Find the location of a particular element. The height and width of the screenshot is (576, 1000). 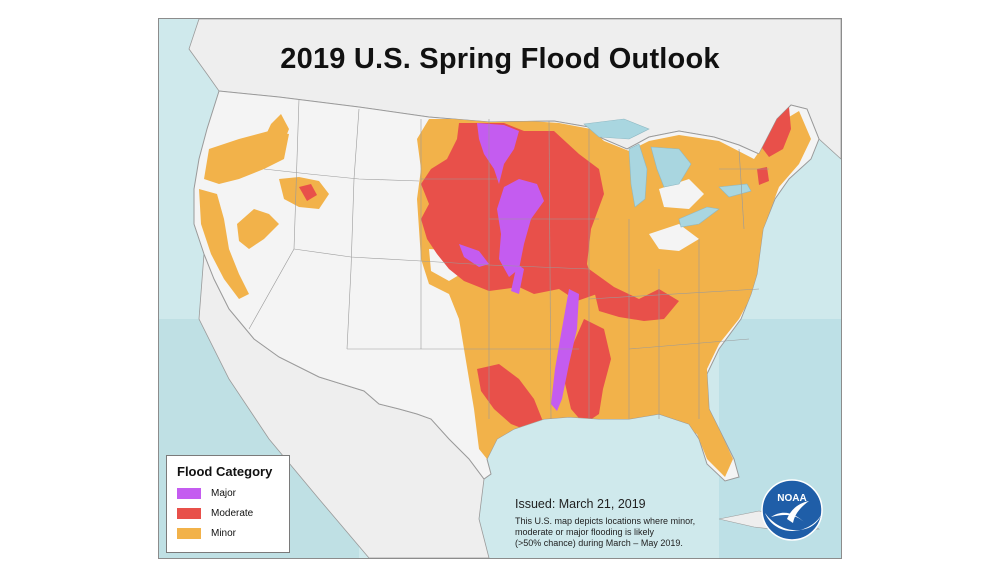

map-note-line: (>50% chance) during March – May 2019. is located at coordinates (599, 543).